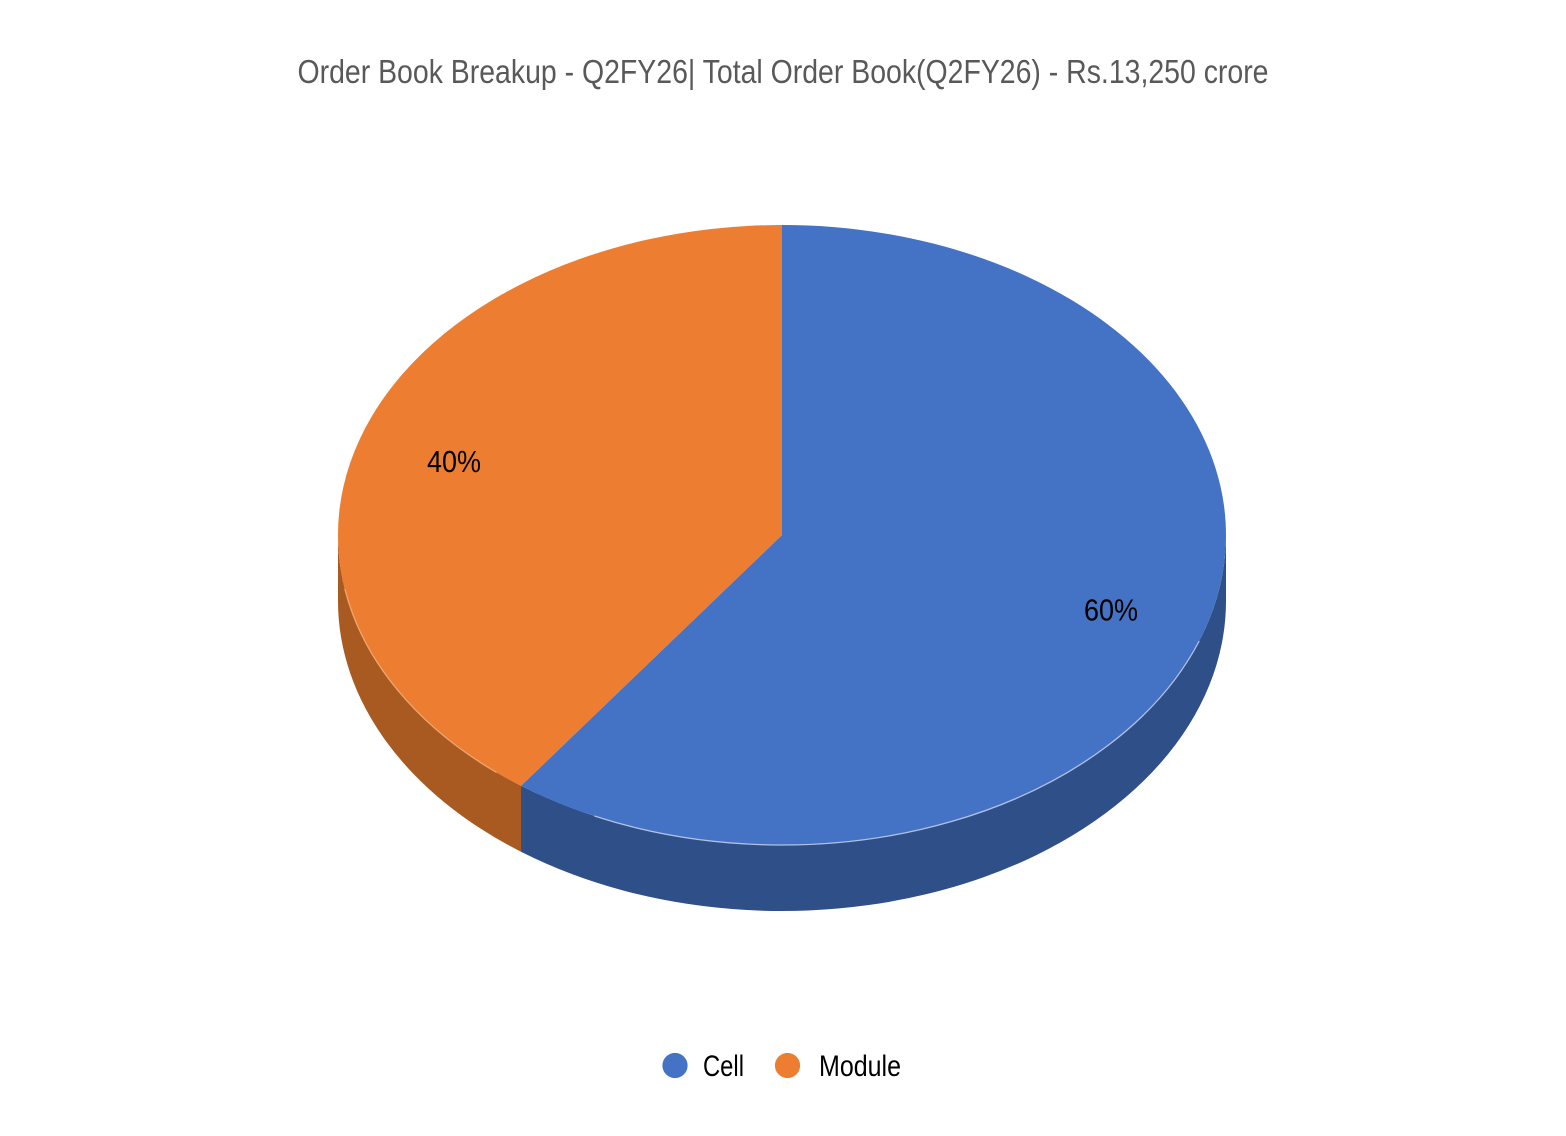  Describe the element at coordinates (860, 1066) in the screenshot. I see `svg-text: Module` at that location.